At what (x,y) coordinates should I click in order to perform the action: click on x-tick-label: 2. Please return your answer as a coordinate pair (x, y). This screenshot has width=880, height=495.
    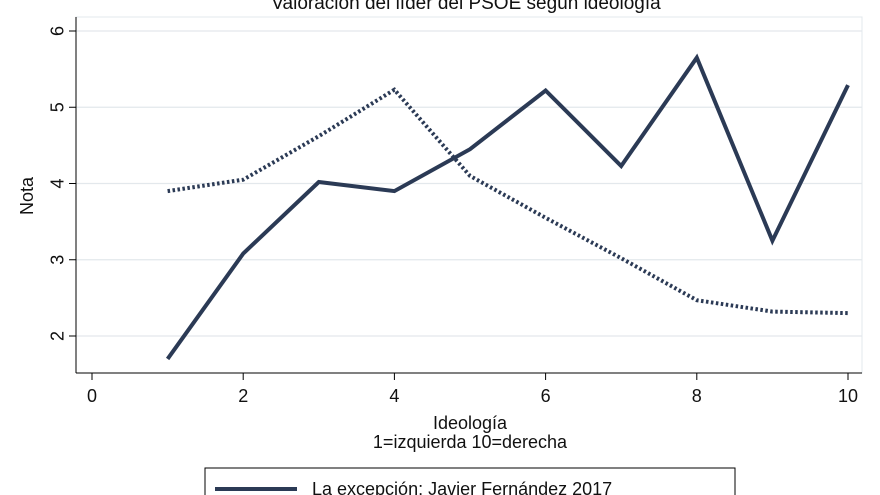
    Looking at the image, I should click on (243, 396).